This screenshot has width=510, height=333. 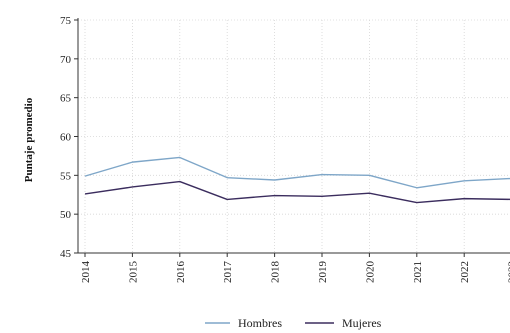 I want to click on y-tick-label: 55, so click(x=66, y=176).